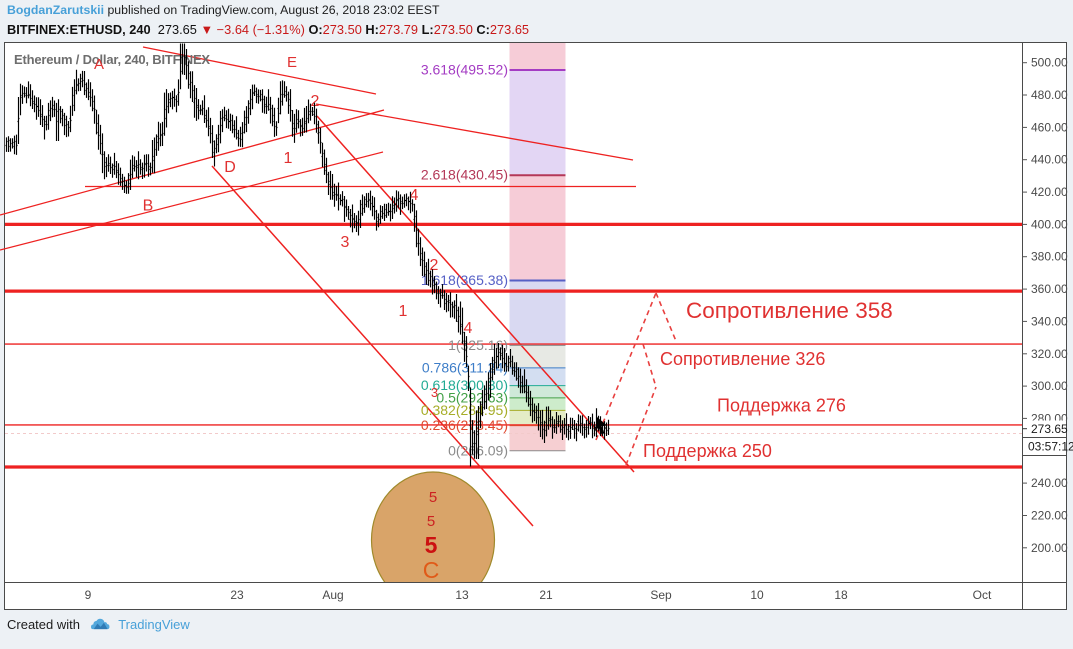 The height and width of the screenshot is (649, 1073). What do you see at coordinates (1050, 447) in the screenshot?
I see `svg-text: 03:57:12` at bounding box center [1050, 447].